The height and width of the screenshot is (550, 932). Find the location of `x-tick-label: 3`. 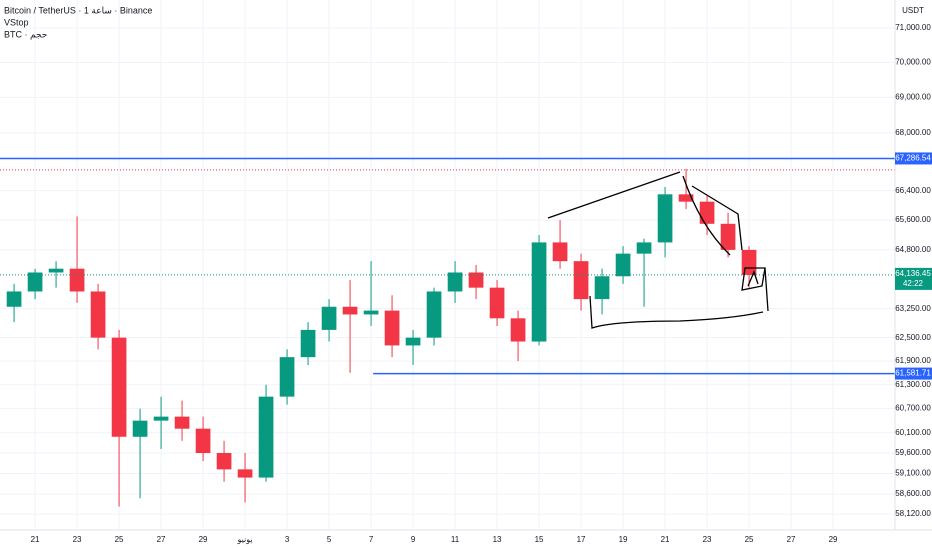

x-tick-label: 3 is located at coordinates (287, 539).